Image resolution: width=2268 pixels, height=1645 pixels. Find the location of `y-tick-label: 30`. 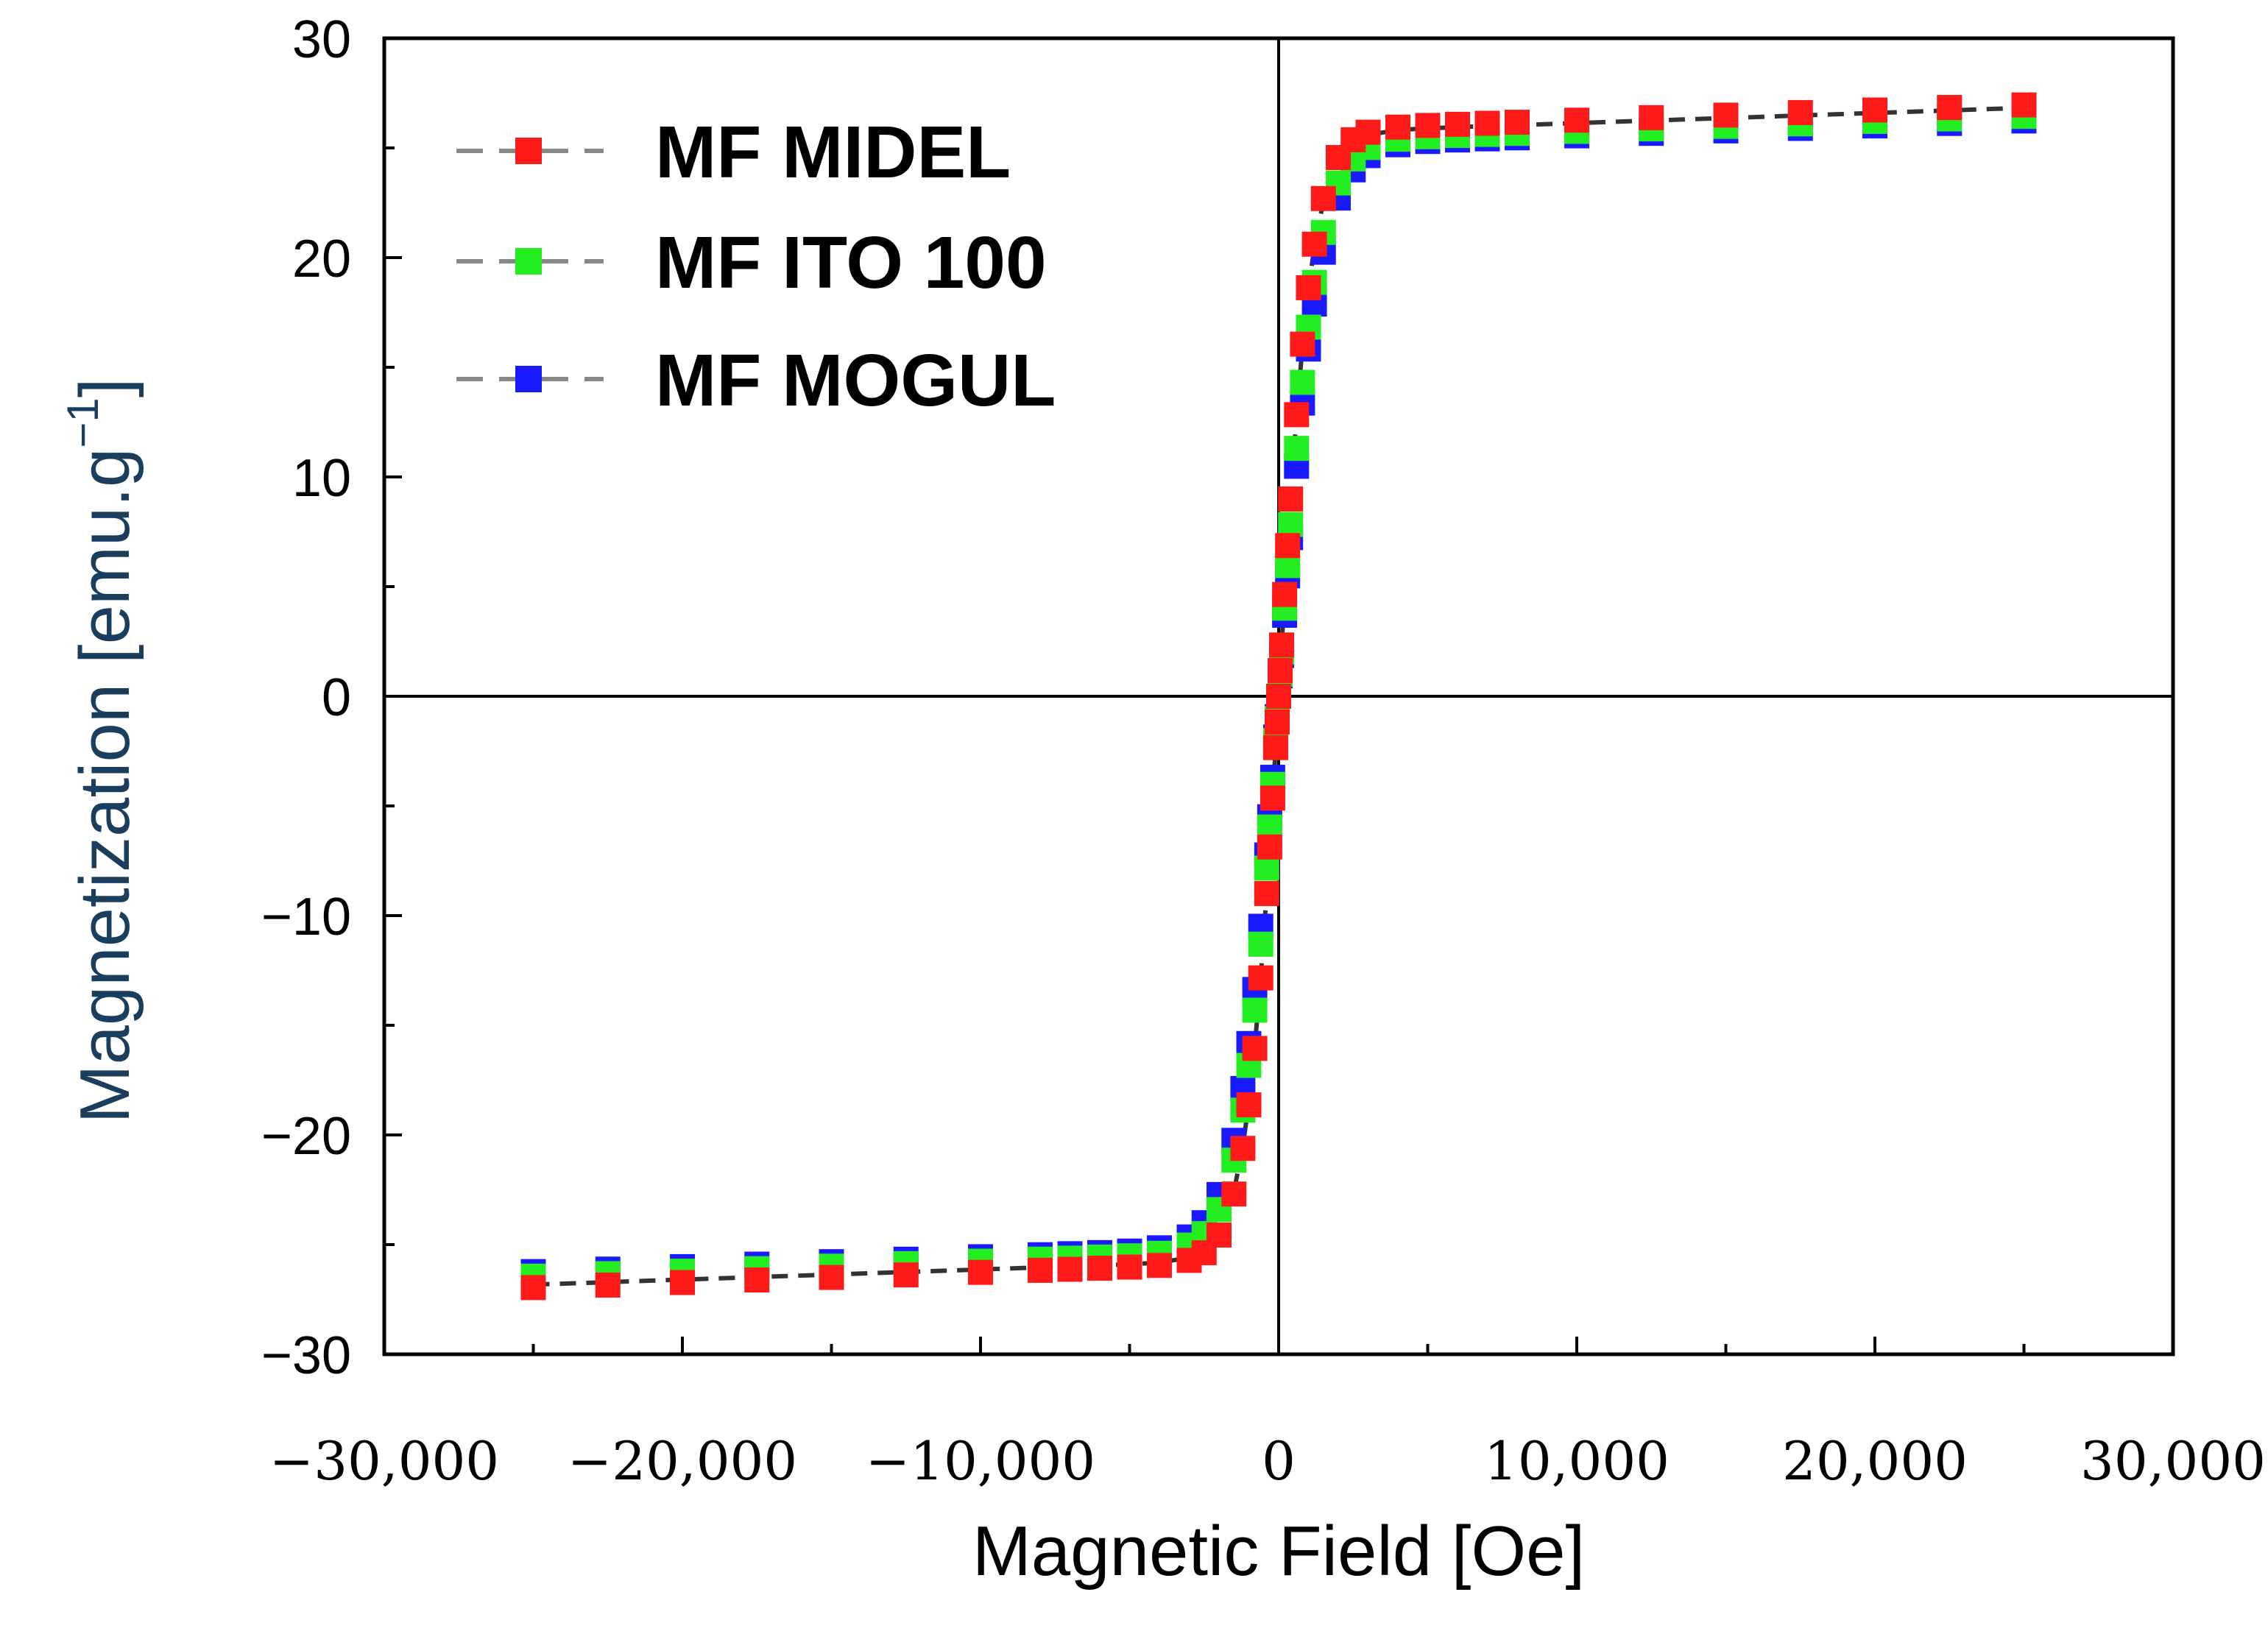

y-tick-label: 30 is located at coordinates (321, 39).